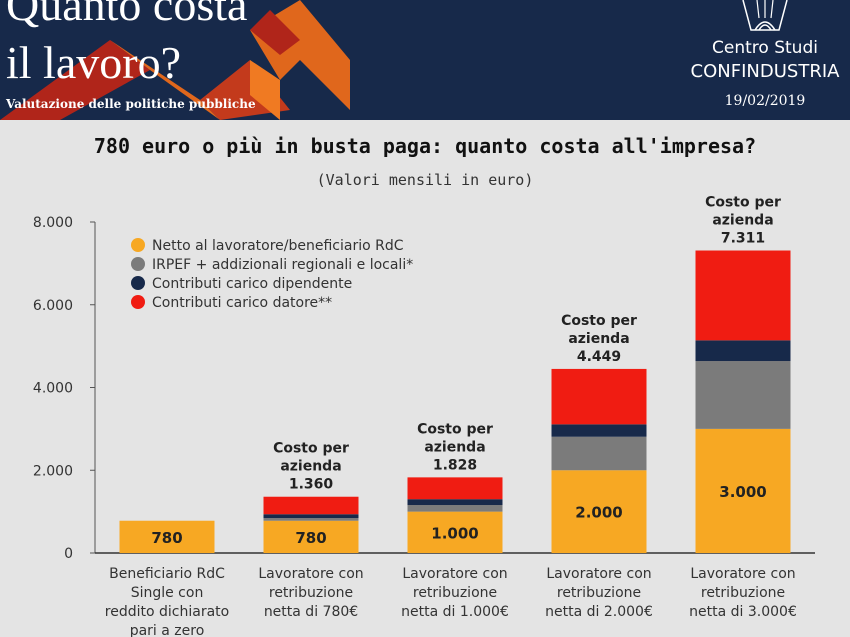  I want to click on x-category-label: Beneficiario RdC, so click(167, 574).